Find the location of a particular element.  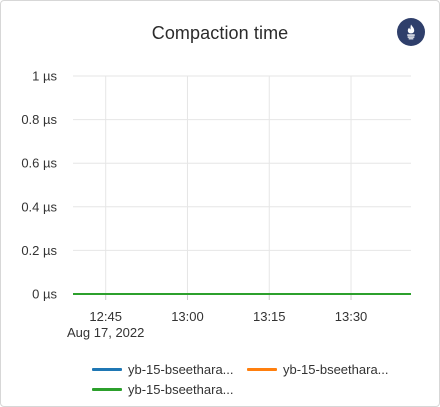

x-tick-date-label: Aug 17, 2022 is located at coordinates (105, 332).